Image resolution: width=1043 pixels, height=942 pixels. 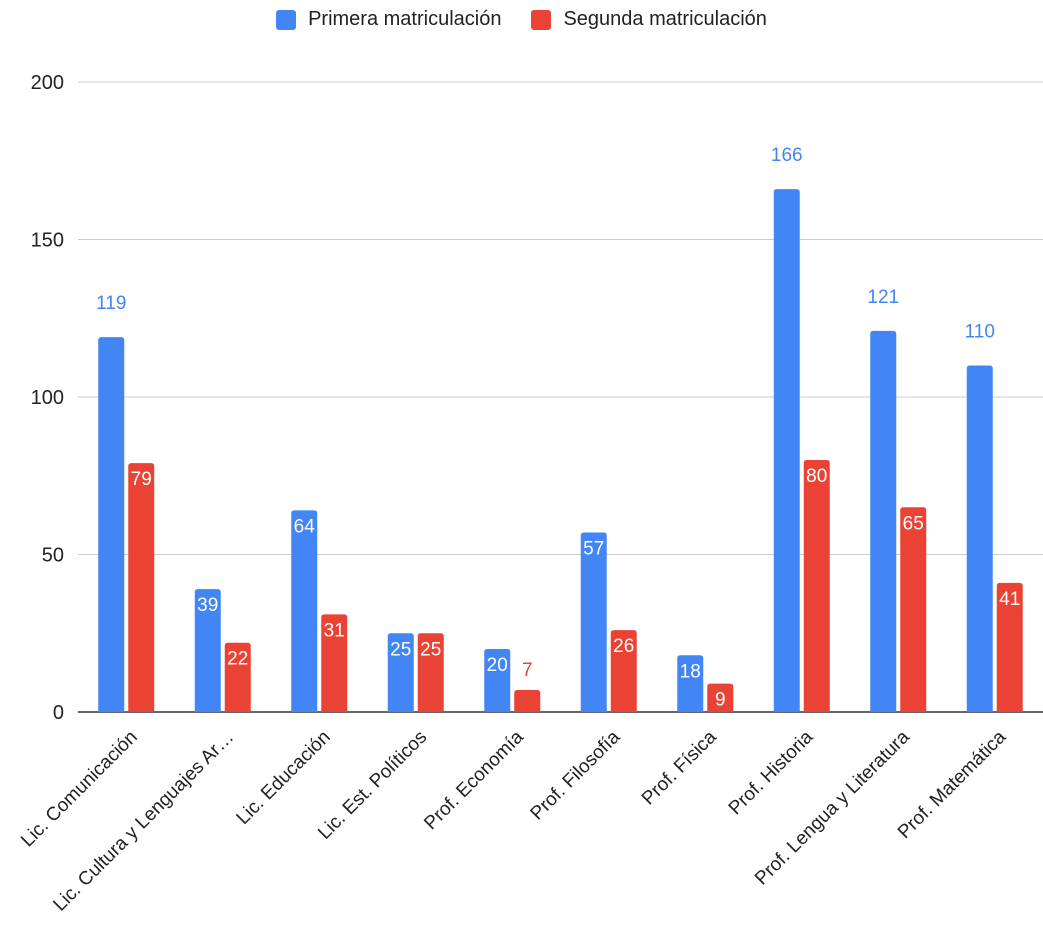 What do you see at coordinates (832, 807) in the screenshot?
I see `x-tick-label: Prof. Lengua y Literatura` at bounding box center [832, 807].